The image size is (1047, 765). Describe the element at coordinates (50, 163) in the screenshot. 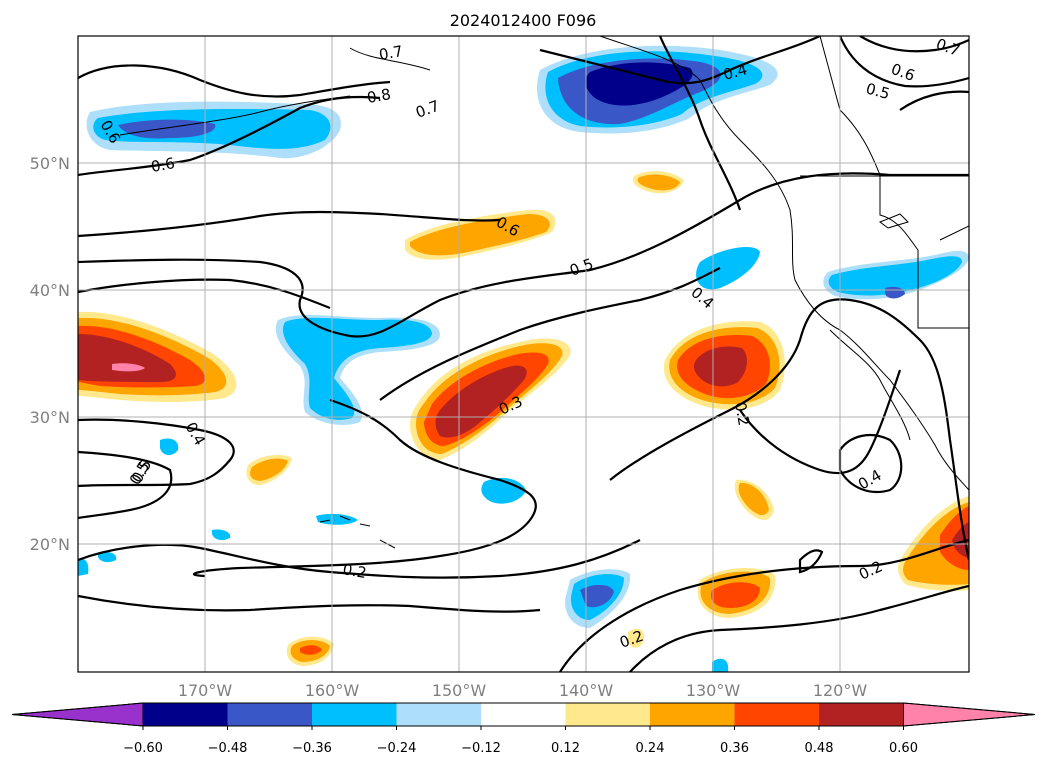

I see `lat-label-50n: 50°N` at that location.